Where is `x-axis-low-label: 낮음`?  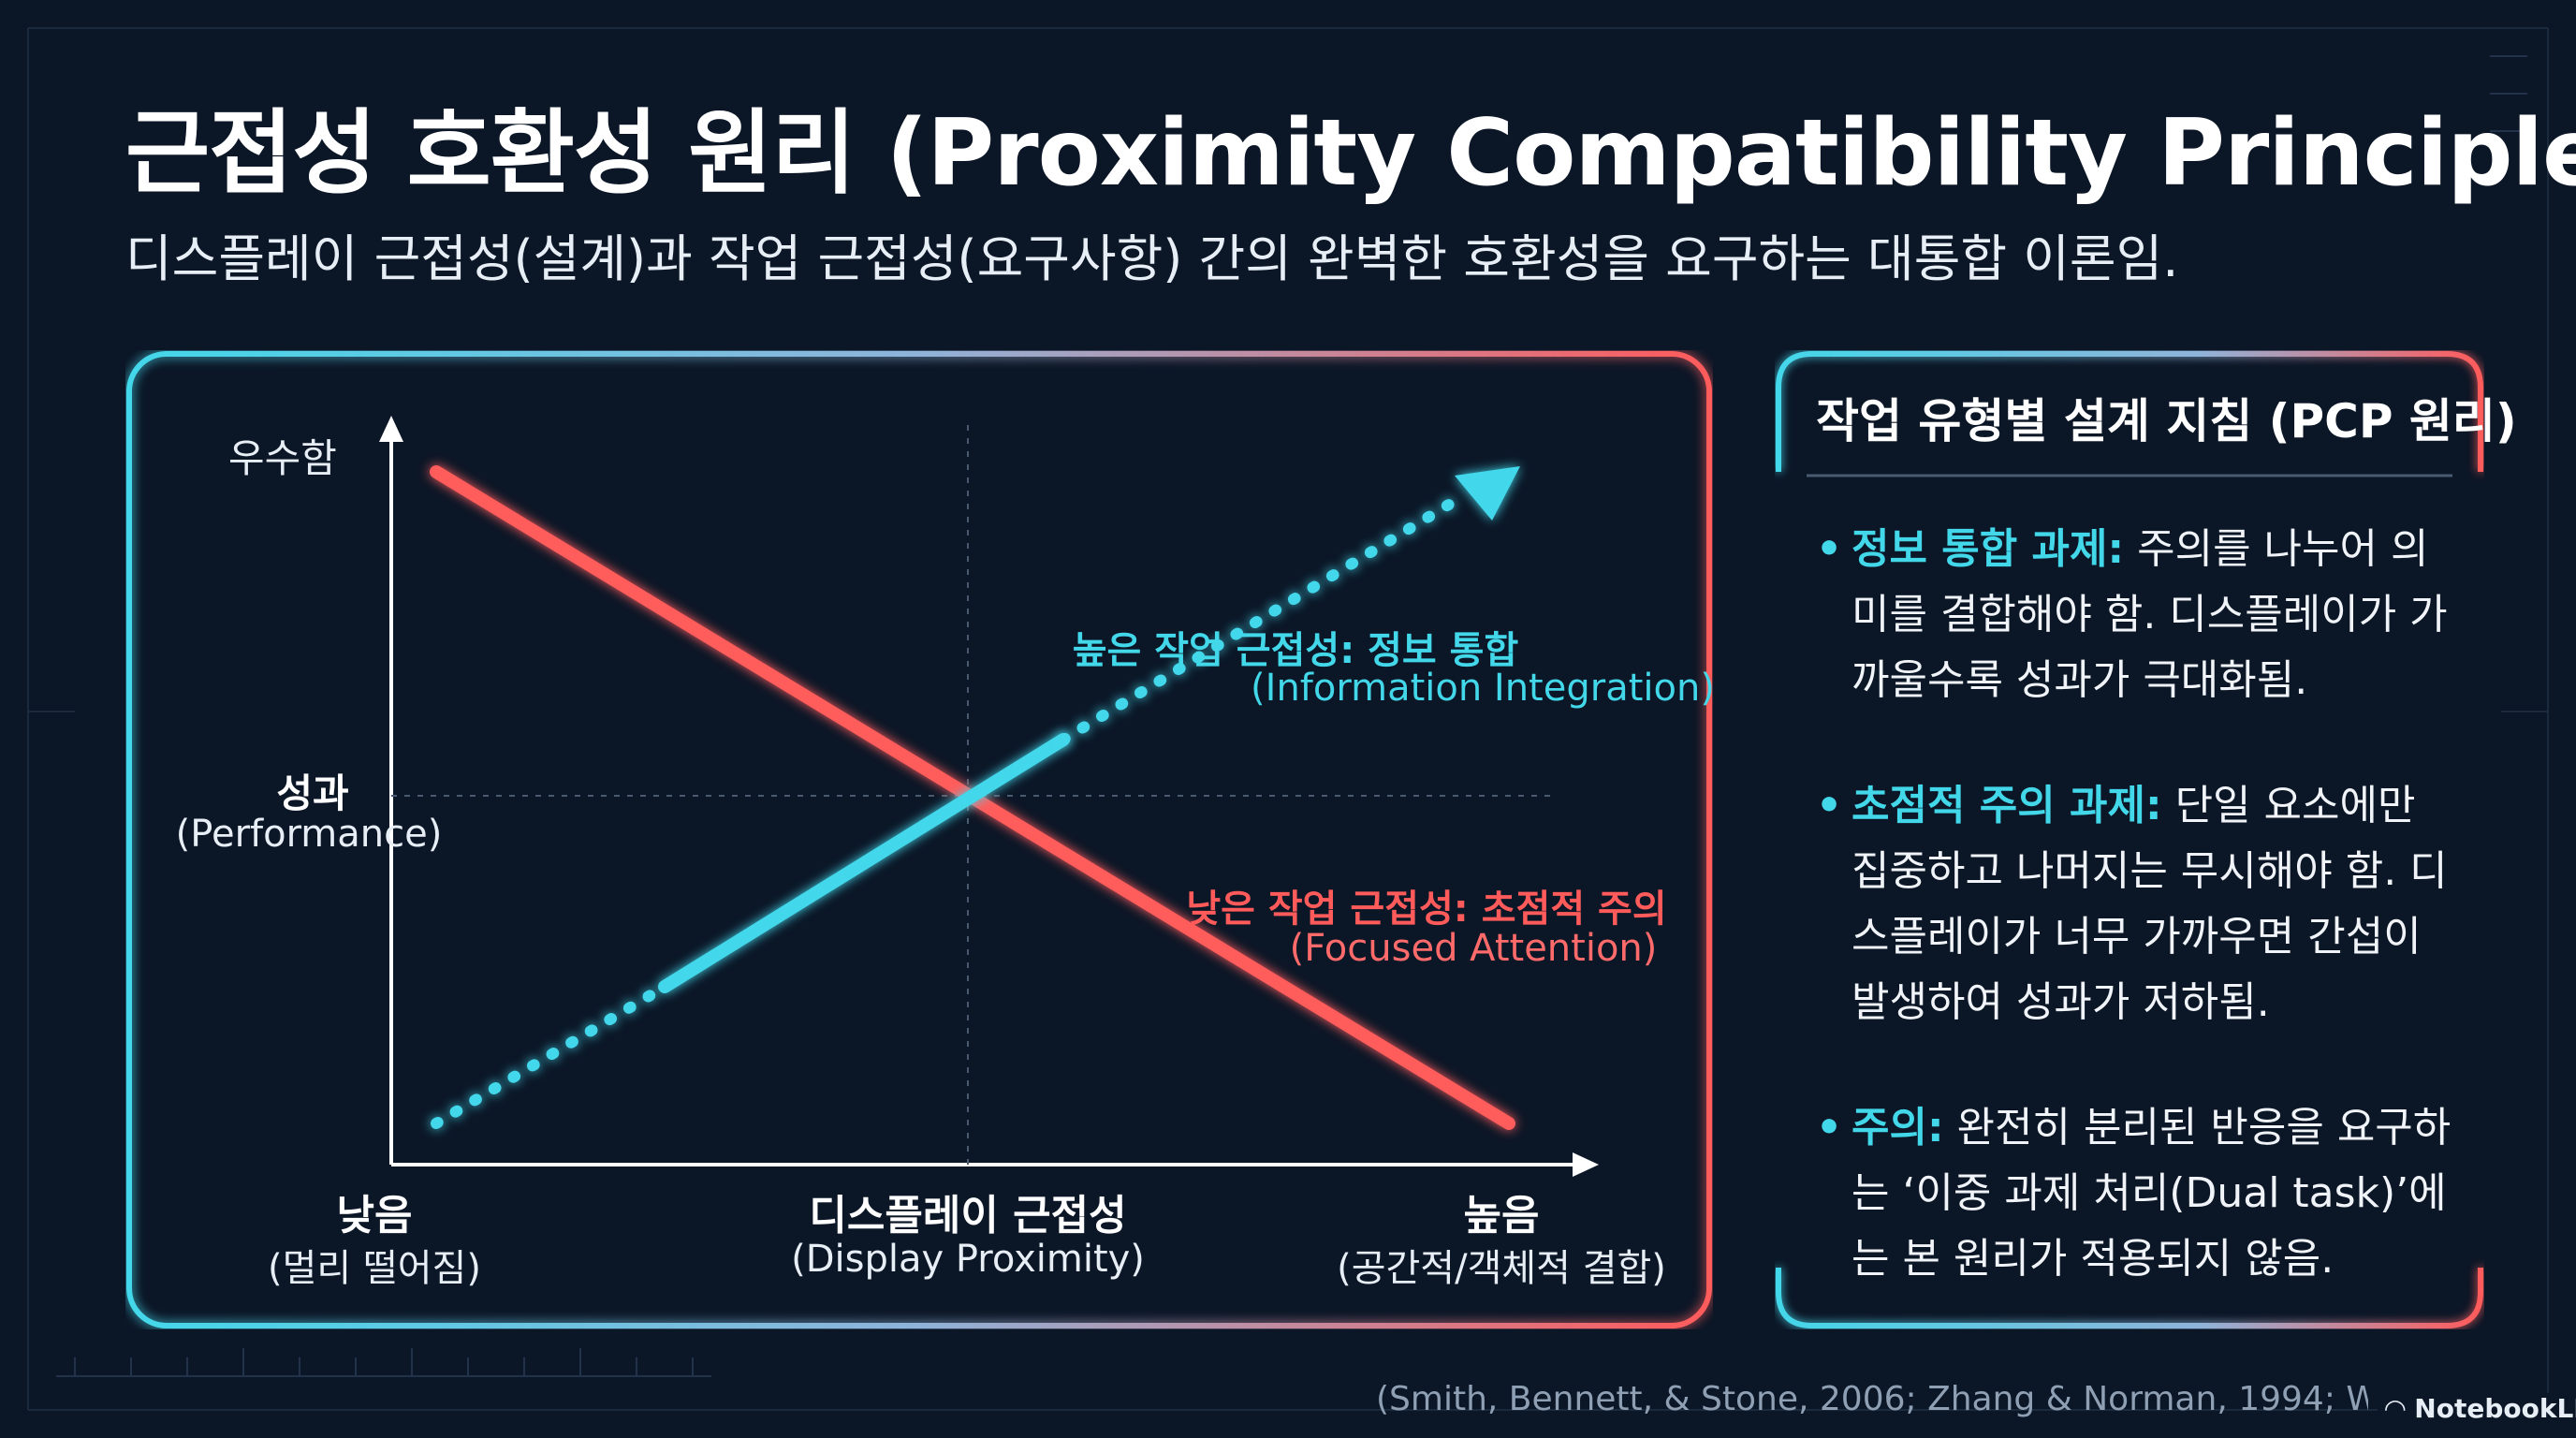 x-axis-low-label: 낮음 is located at coordinates (374, 1216).